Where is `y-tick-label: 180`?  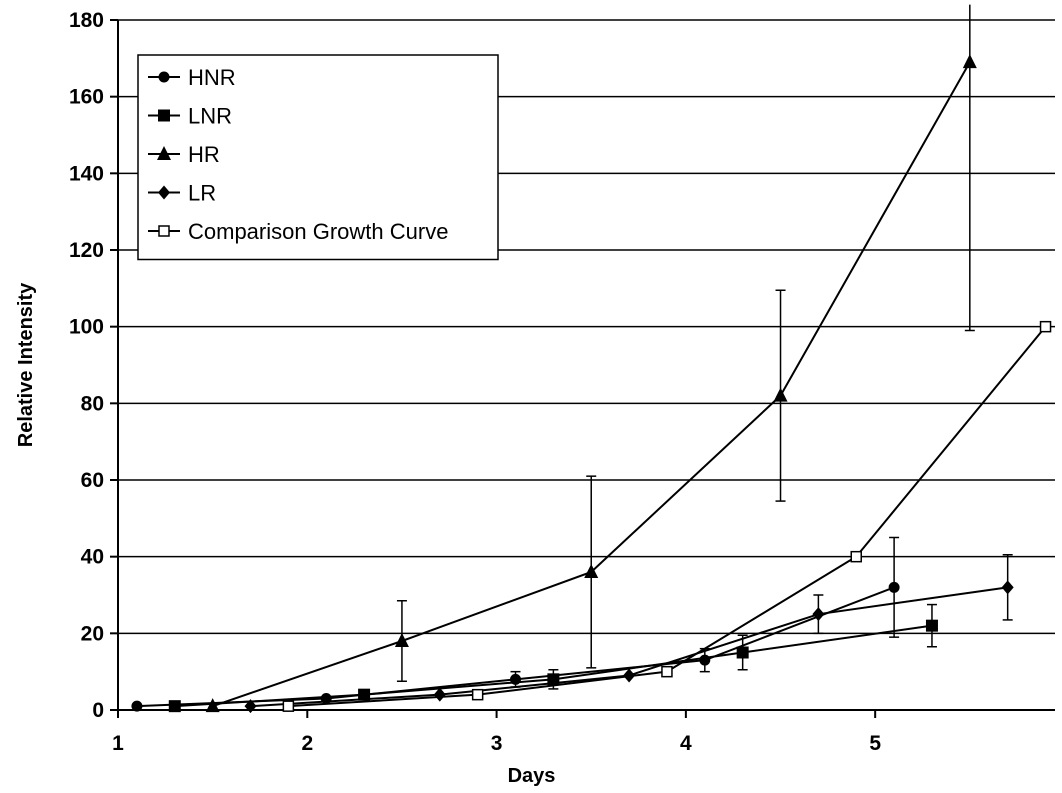 y-tick-label: 180 is located at coordinates (86, 20).